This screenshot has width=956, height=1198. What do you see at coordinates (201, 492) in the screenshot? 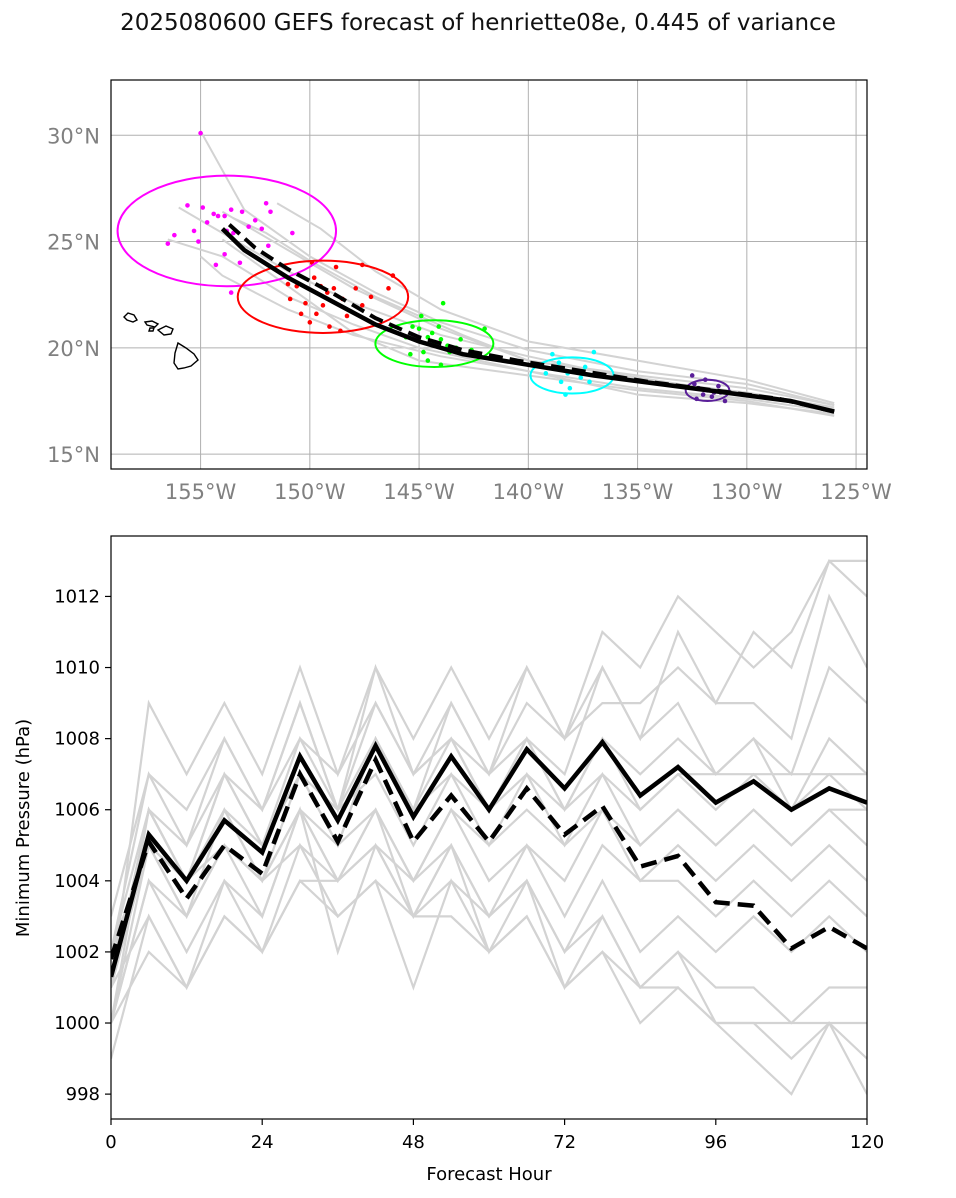
I see `map-x-tick-label: 155°W` at bounding box center [201, 492].